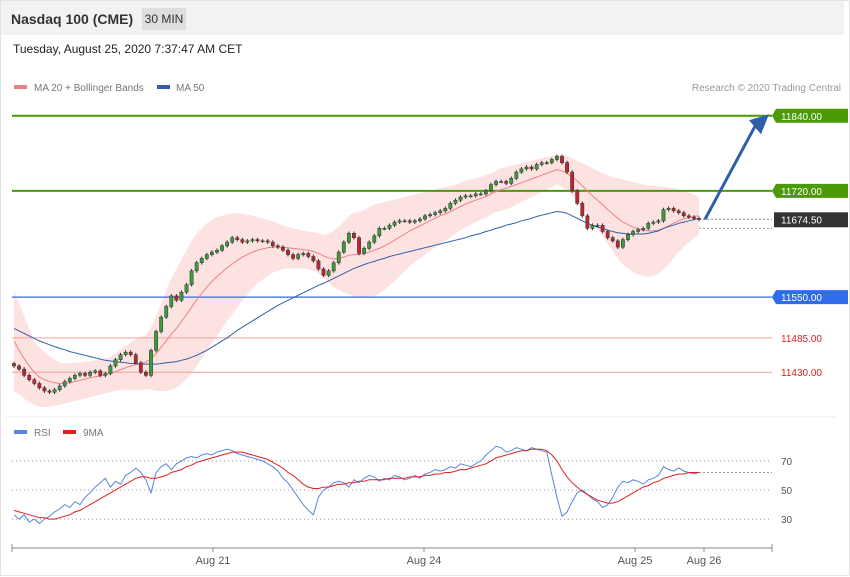  Describe the element at coordinates (810, 115) in the screenshot. I see `resistance-level-tag` at that location.